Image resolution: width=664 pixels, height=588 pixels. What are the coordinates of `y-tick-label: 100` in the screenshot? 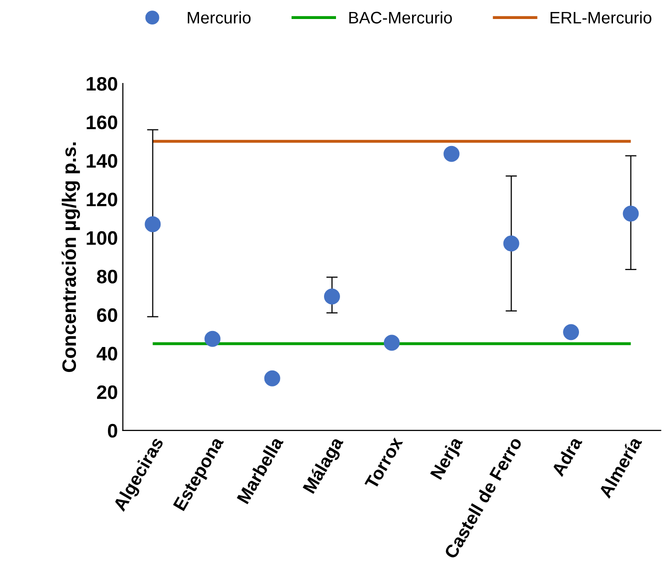 It's located at (102, 238).